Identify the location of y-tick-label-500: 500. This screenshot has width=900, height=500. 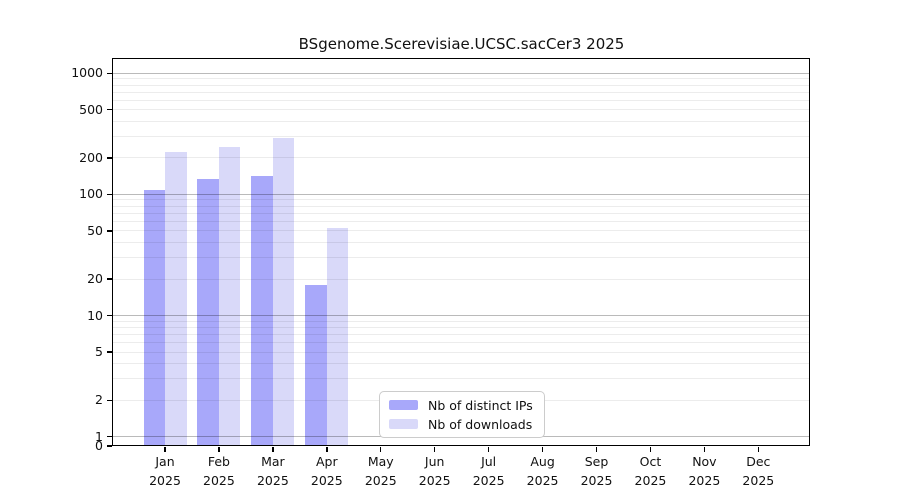
(91, 109).